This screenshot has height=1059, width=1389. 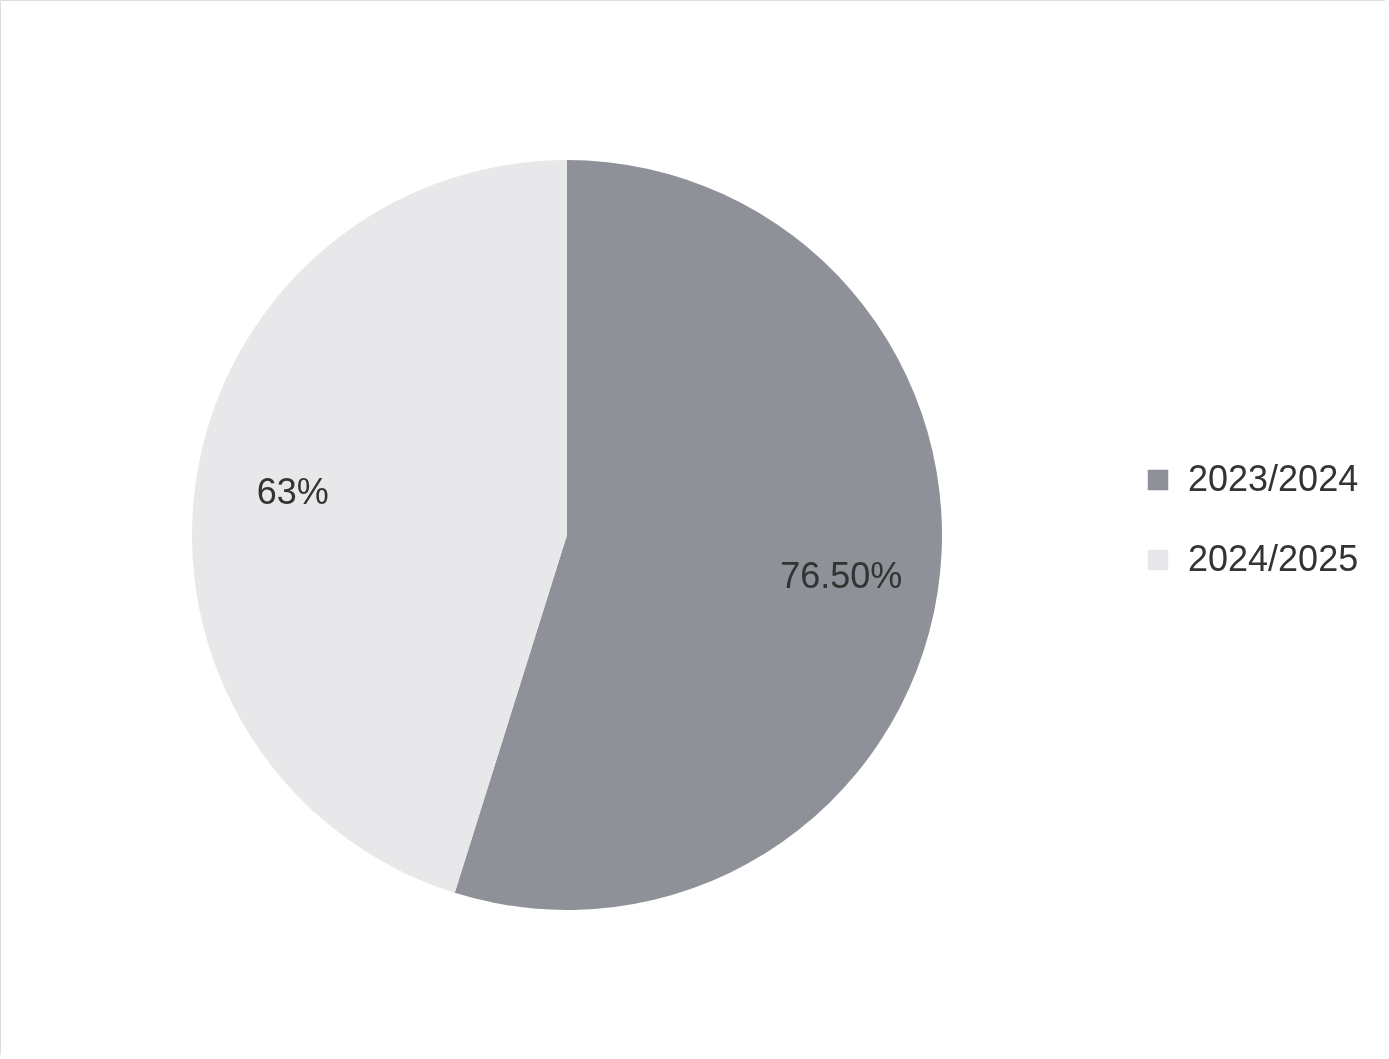 What do you see at coordinates (841, 576) in the screenshot?
I see `data-label: 76.50%` at bounding box center [841, 576].